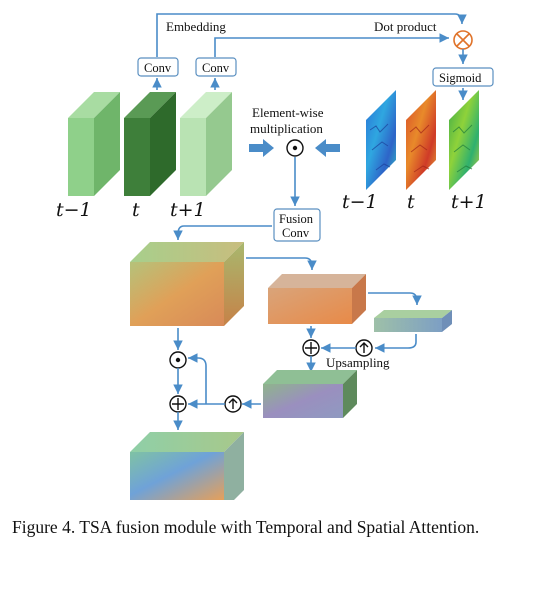 The image size is (550, 589). Describe the element at coordinates (261, 148) in the screenshot. I see `left-feature-arrow` at that location.